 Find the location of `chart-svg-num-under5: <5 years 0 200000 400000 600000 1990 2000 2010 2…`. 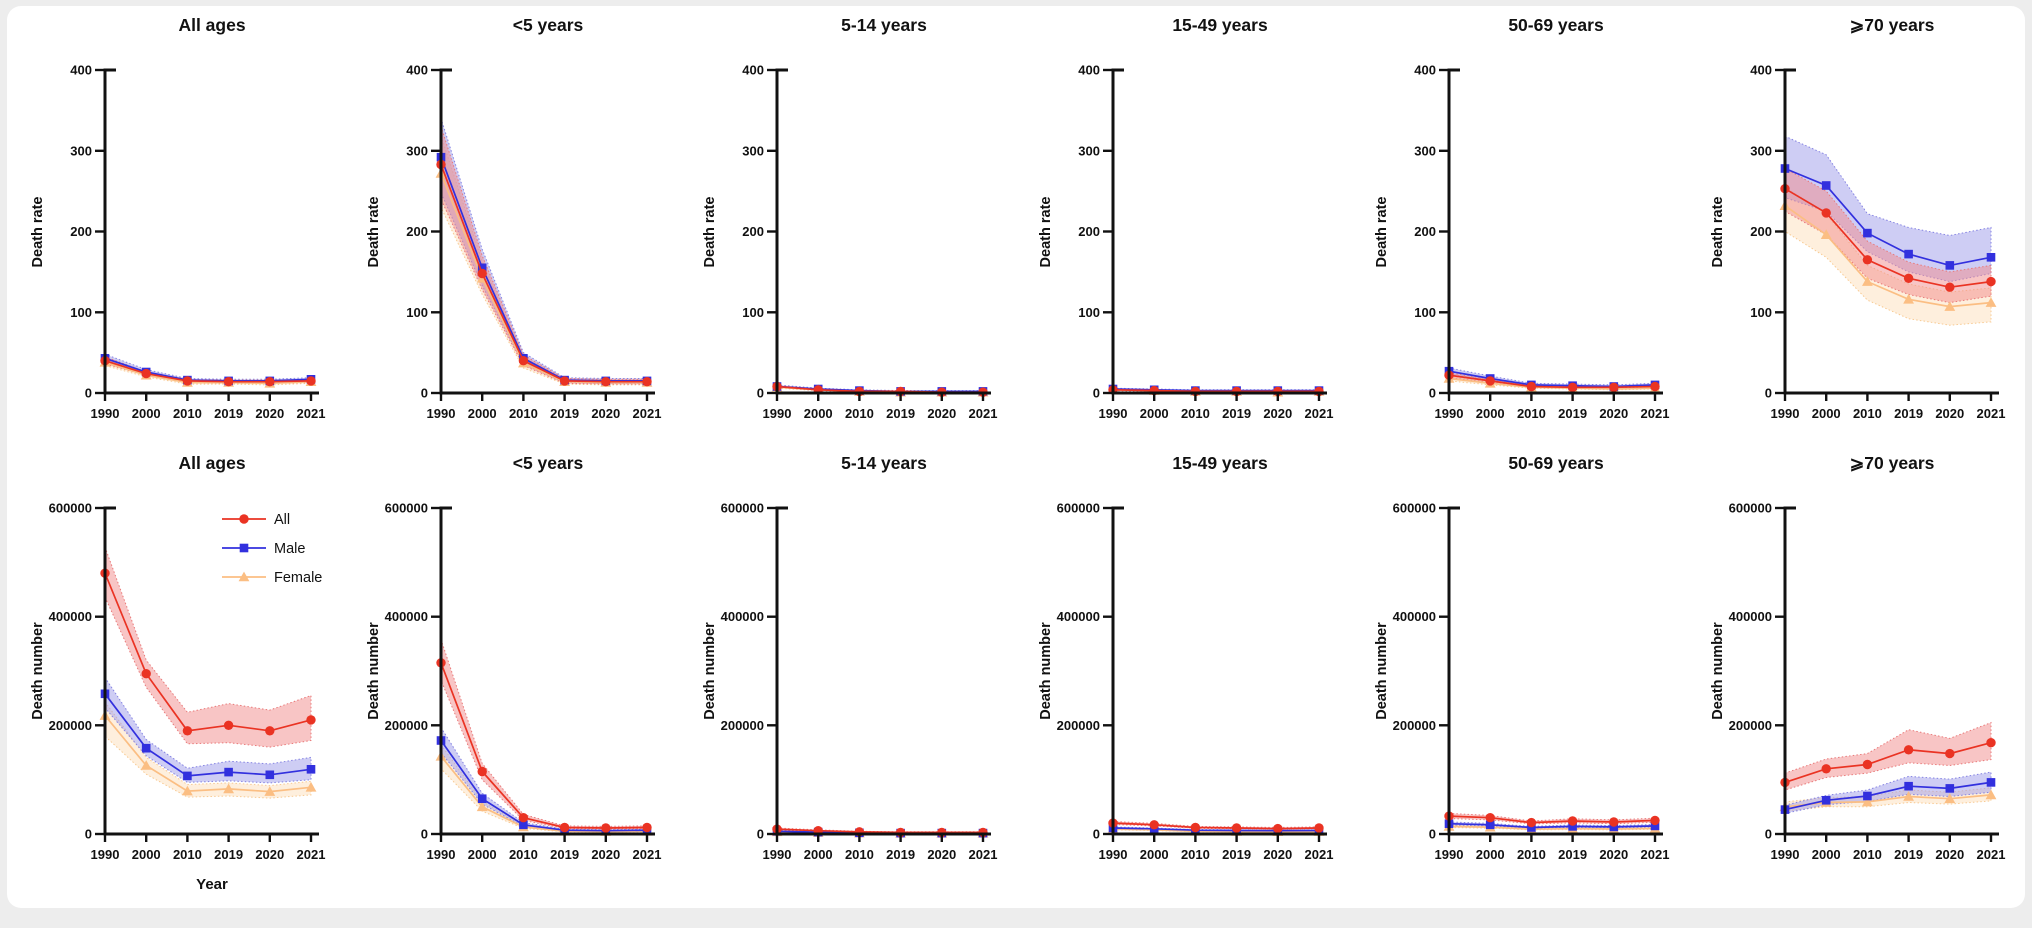

chart-svg-num-under5: <5 years 0 200000 400000 600000 1990 2000 2010 2… is located at coordinates (513, 657).